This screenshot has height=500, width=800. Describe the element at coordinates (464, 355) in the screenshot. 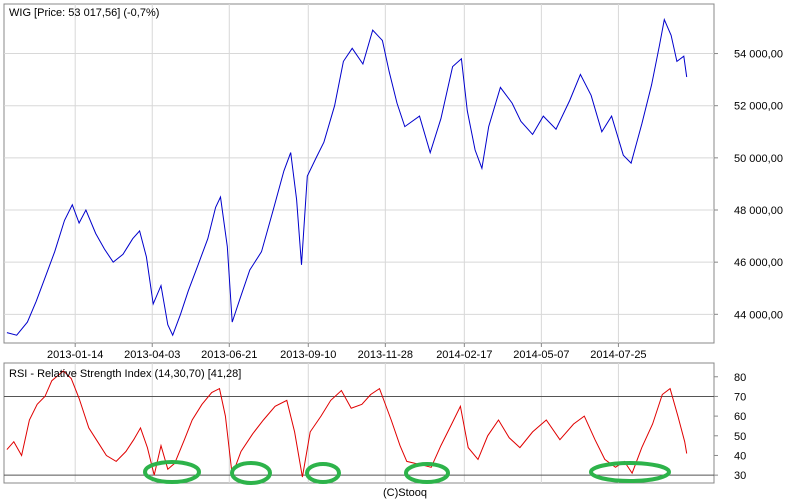

I see `x-tick-label: 2014-02-17` at that location.